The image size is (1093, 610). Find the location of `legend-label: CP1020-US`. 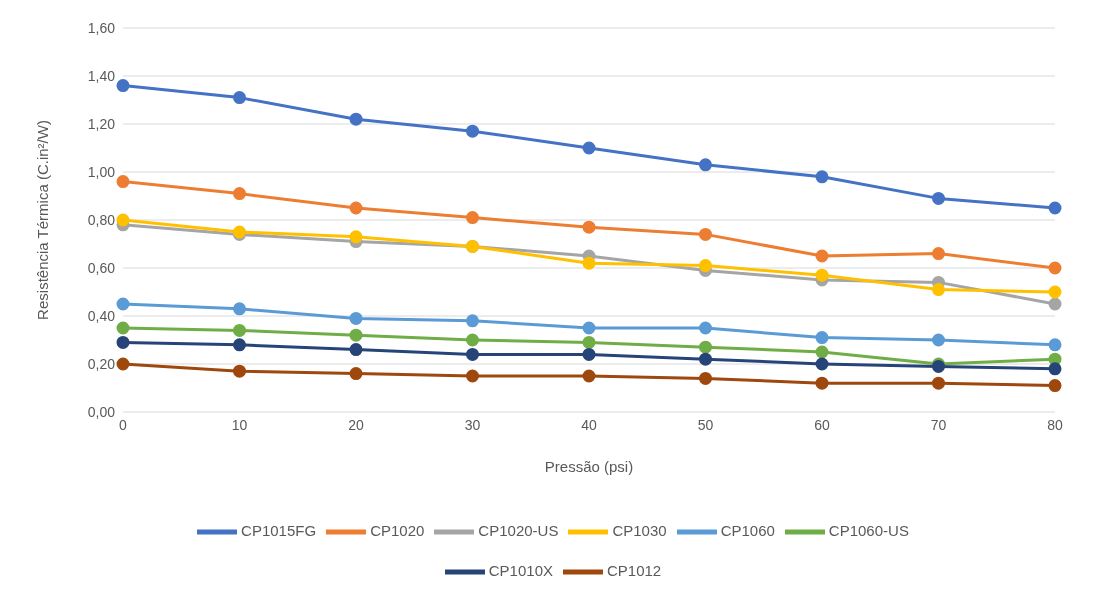

legend-label: CP1020-US is located at coordinates (518, 530).